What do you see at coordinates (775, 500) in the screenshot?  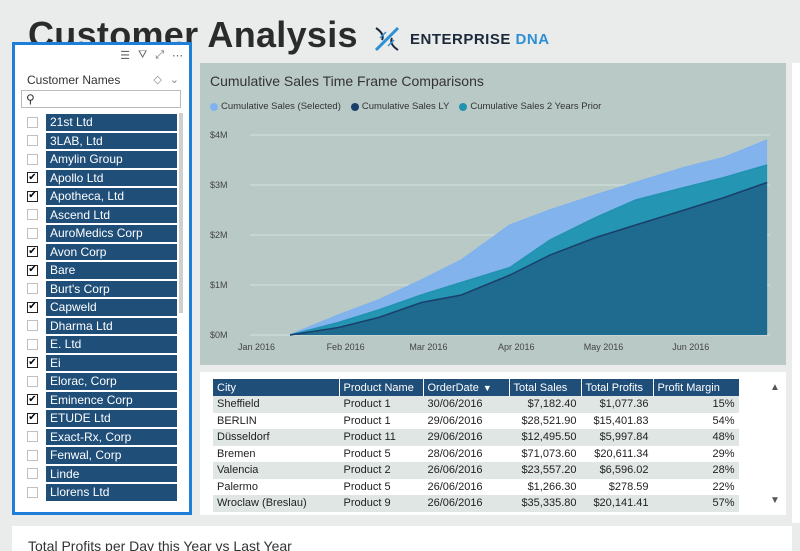 I see `scroll-down-icon: ▼` at bounding box center [775, 500].